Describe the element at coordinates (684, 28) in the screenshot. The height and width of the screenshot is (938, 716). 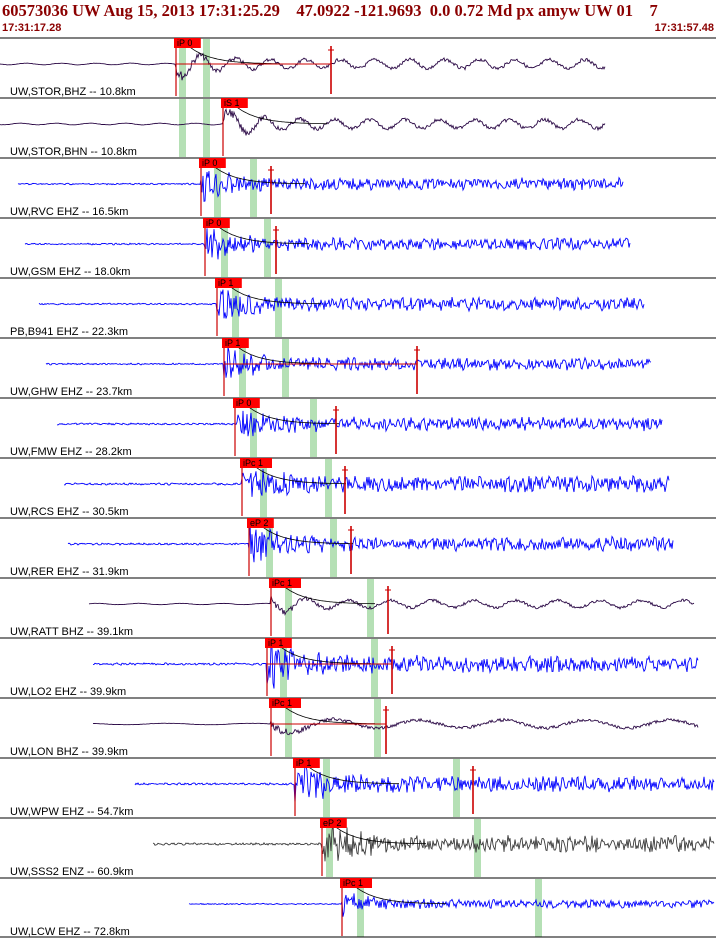
I see `end-time: 17:31:57.48` at that location.